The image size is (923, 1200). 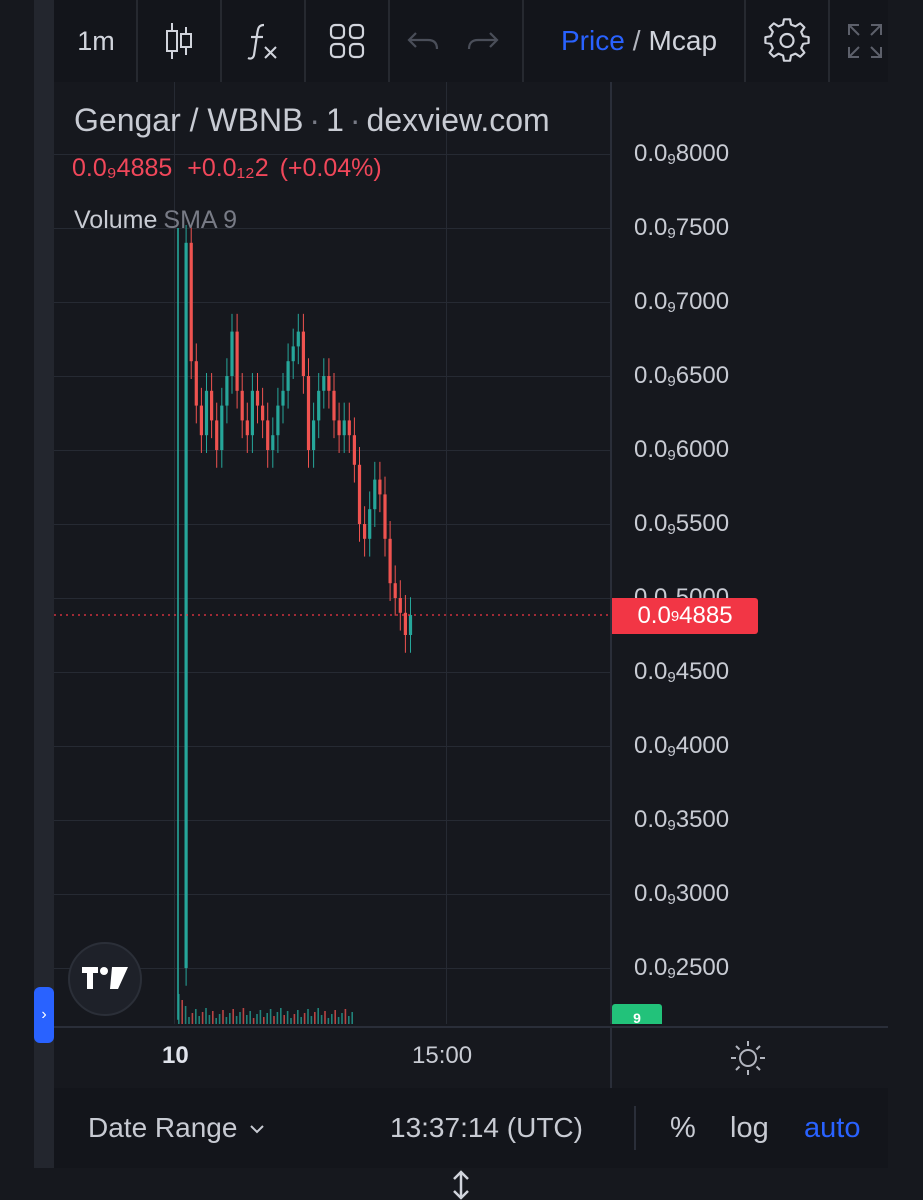 I want to click on time-label-day: 10, so click(x=175, y=1055).